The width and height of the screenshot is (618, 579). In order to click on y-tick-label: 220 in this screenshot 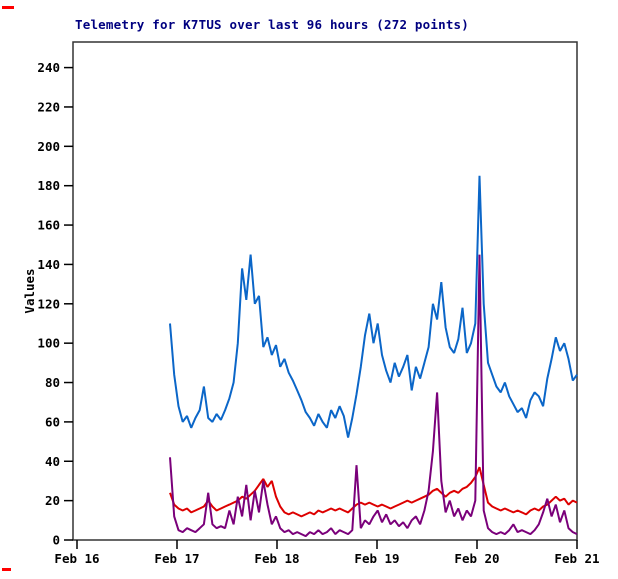, I will do `click(48, 106)`.